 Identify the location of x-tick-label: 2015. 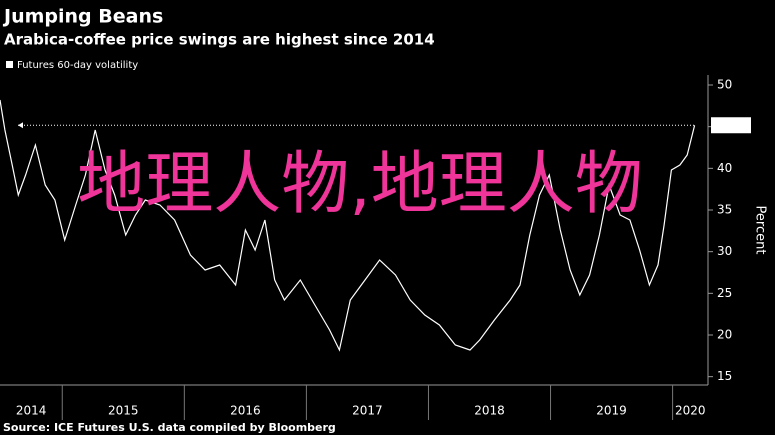
(123, 411).